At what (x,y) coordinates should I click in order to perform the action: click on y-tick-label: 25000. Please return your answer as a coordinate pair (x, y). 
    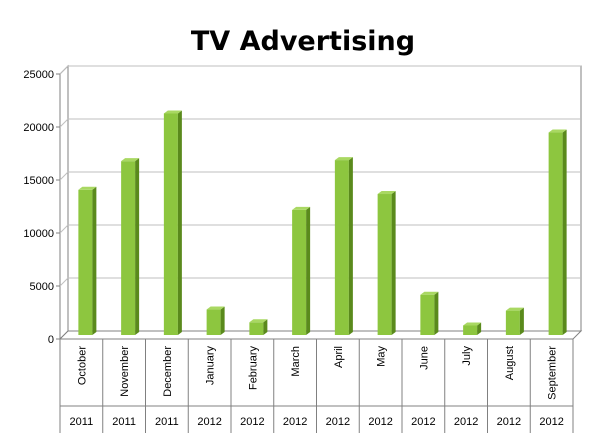
    Looking at the image, I should click on (38, 75).